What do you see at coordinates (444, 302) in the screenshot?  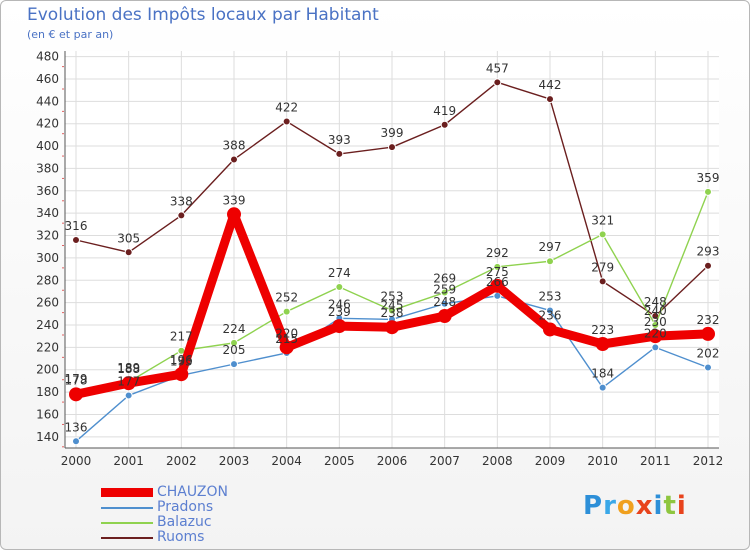 I see `data-label-chauzon: 248` at bounding box center [444, 302].